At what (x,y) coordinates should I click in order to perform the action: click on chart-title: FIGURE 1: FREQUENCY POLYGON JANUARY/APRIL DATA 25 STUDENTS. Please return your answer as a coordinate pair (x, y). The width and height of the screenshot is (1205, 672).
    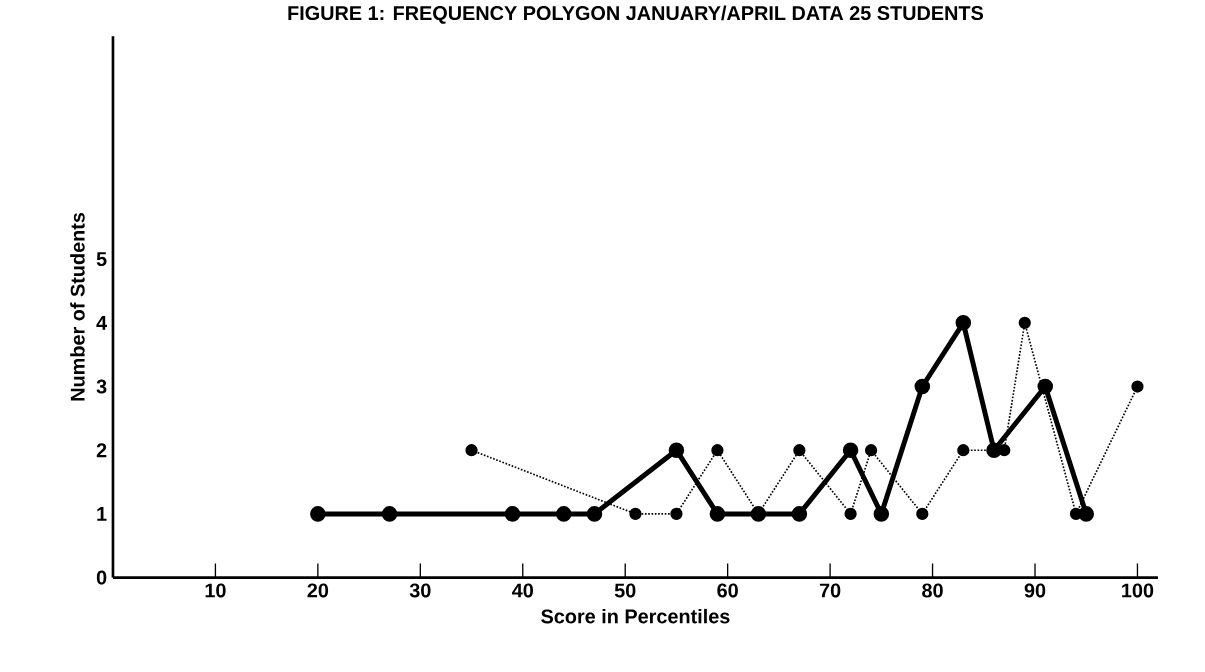
    Looking at the image, I should click on (635, 14).